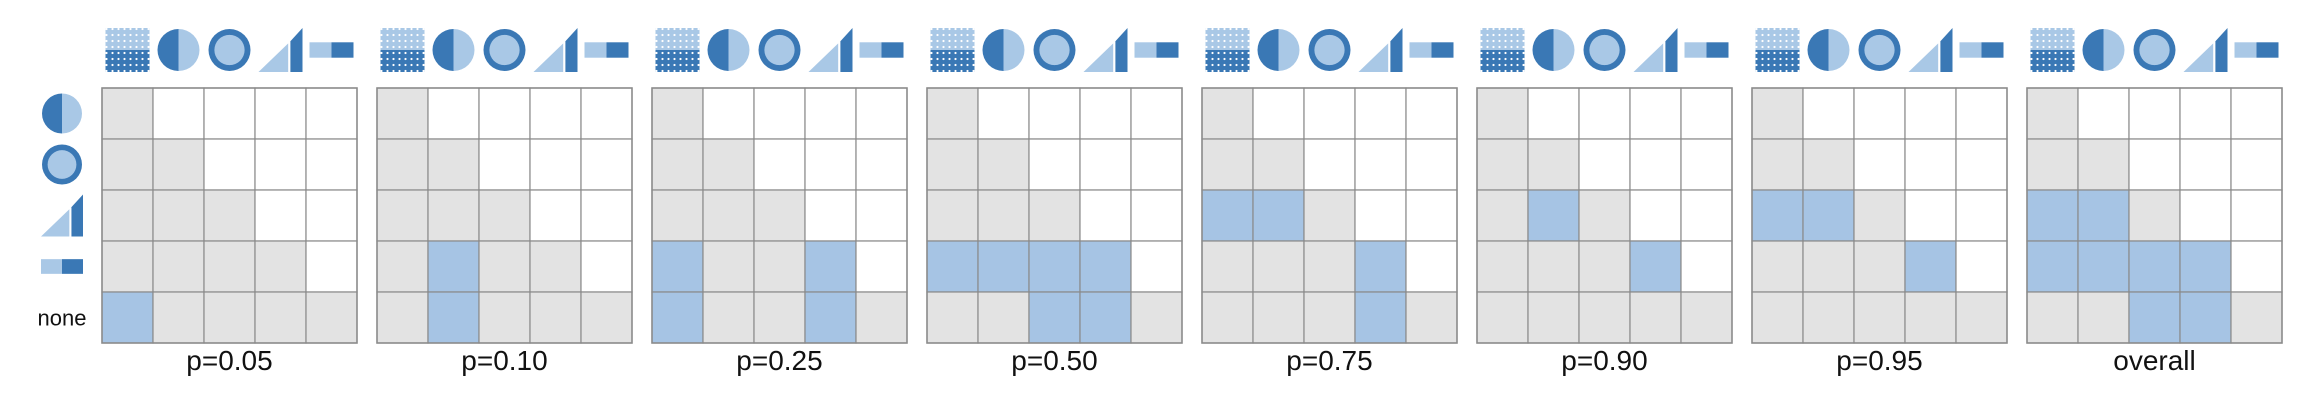 Image resolution: width=2304 pixels, height=404 pixels. What do you see at coordinates (504, 202) in the screenshot?
I see `panel-2: p=0.10` at bounding box center [504, 202].